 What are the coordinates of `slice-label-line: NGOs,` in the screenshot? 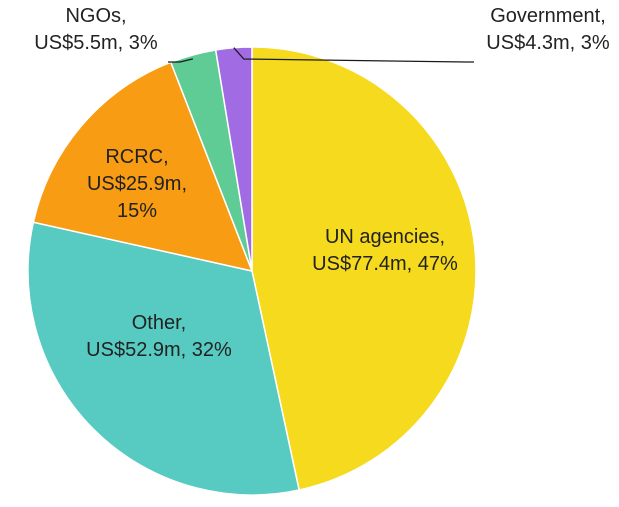 It's located at (95, 16).